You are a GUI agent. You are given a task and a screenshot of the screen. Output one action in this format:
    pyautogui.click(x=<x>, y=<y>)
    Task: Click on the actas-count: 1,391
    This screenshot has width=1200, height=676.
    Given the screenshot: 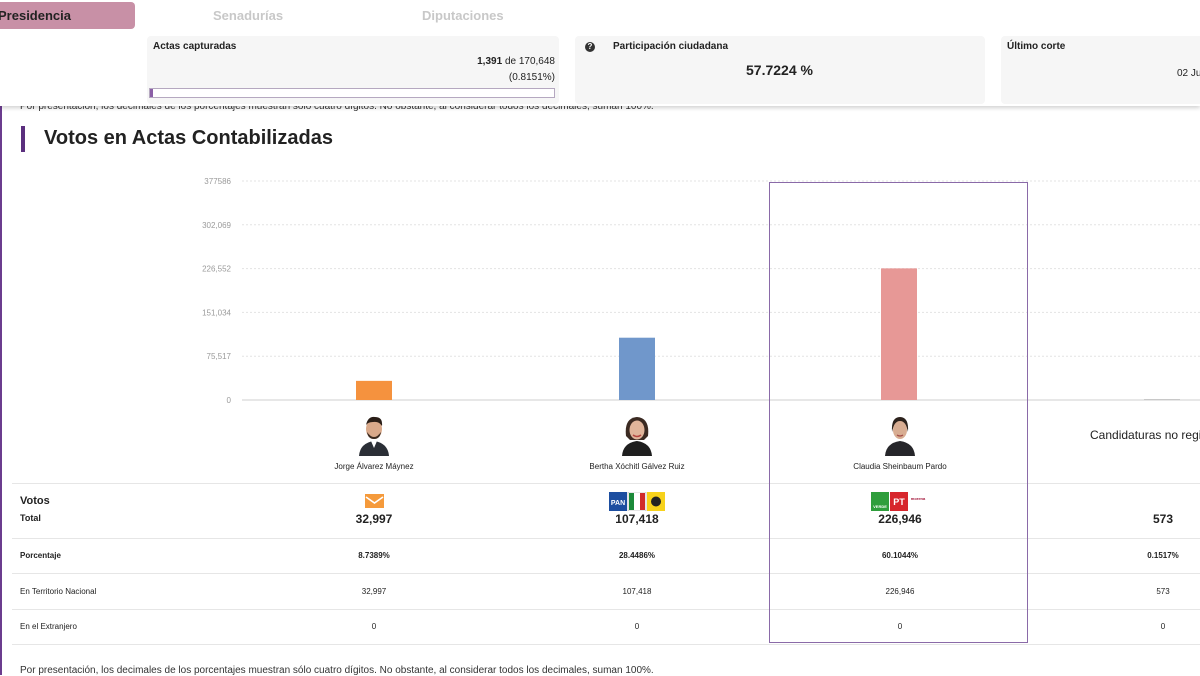 What is the action you would take?
    pyautogui.click(x=490, y=61)
    